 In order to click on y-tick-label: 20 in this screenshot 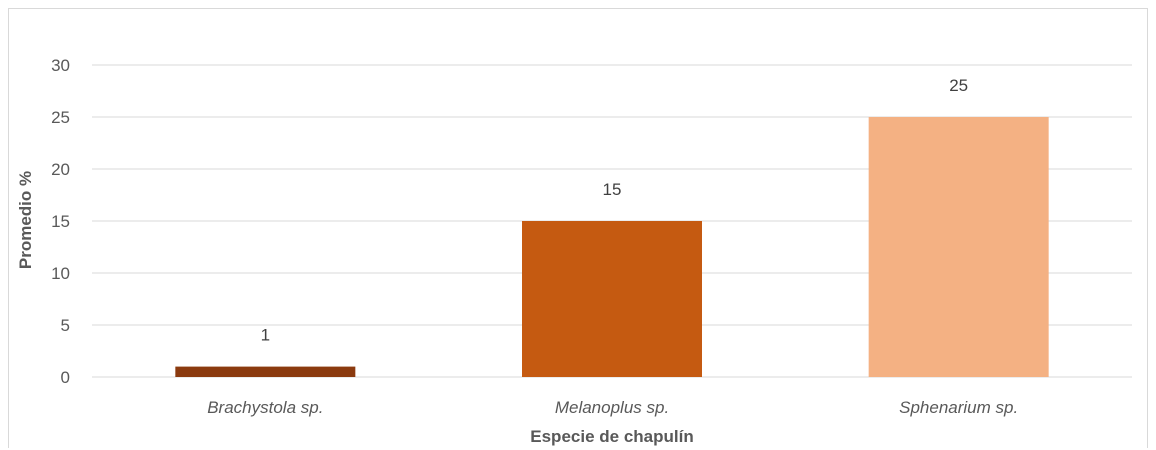, I will do `click(60, 169)`.